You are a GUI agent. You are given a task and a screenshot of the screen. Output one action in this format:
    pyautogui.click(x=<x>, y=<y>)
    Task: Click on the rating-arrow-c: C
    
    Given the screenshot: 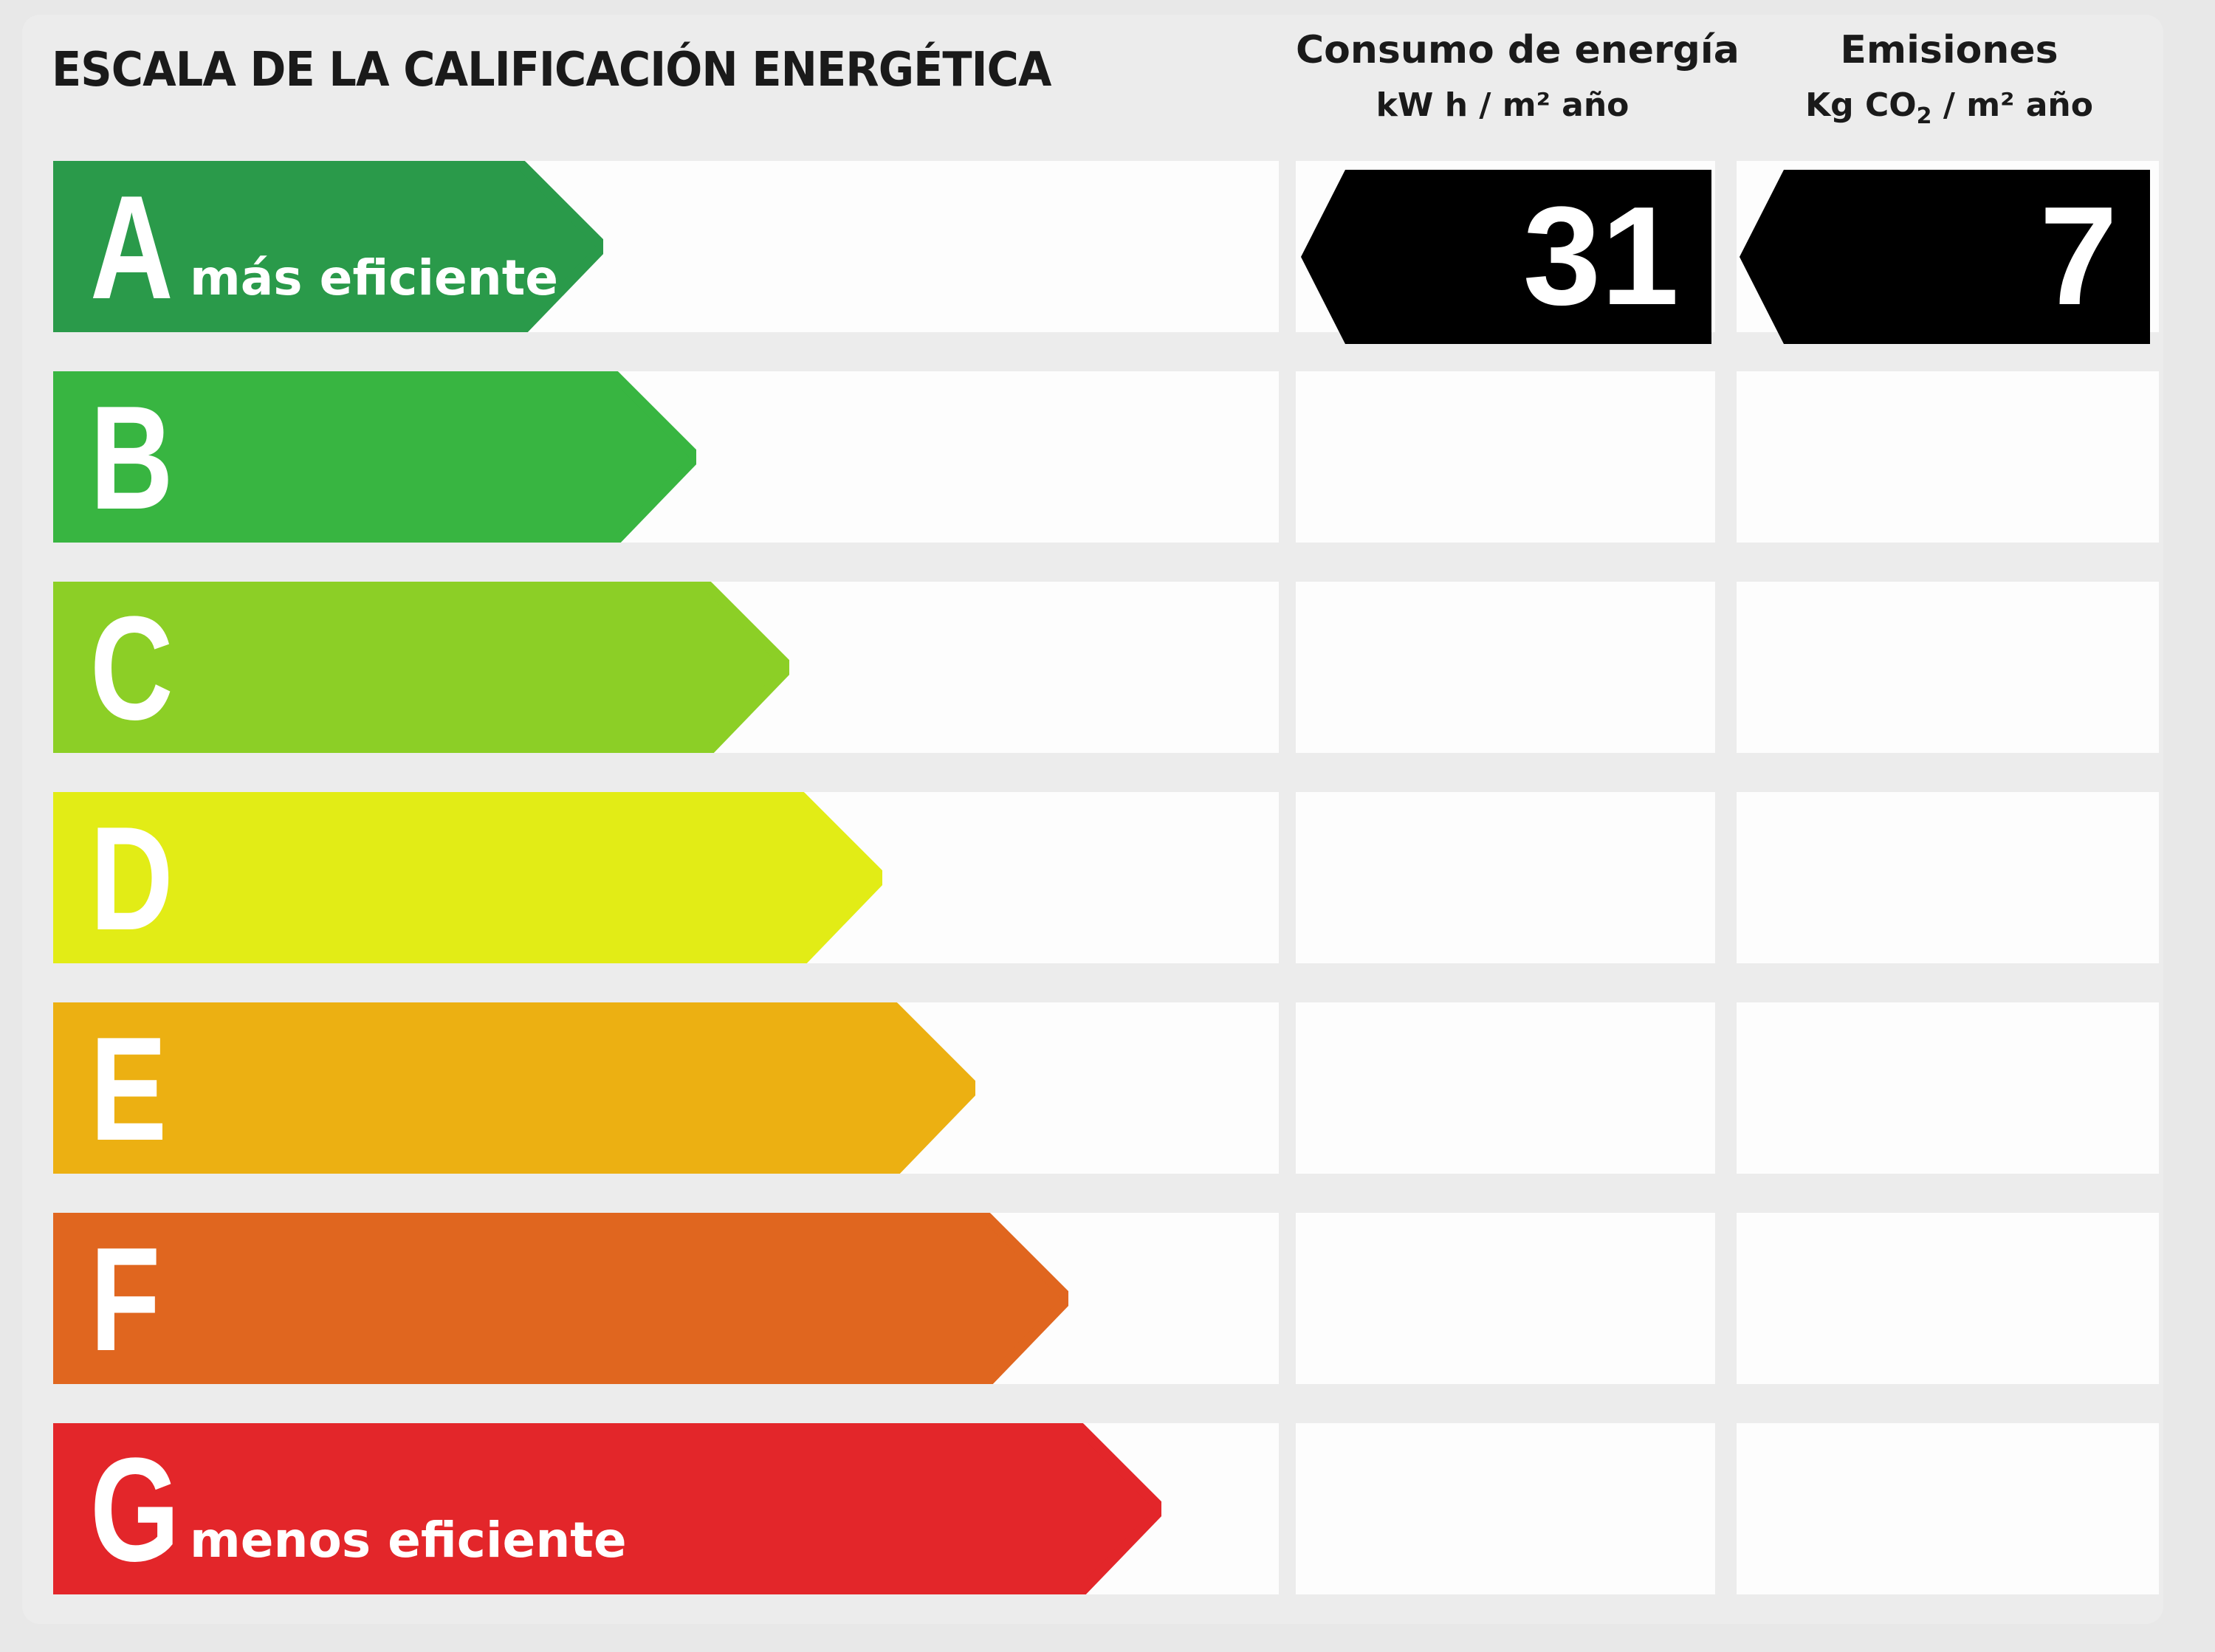 What is the action you would take?
    pyautogui.click(x=421, y=667)
    